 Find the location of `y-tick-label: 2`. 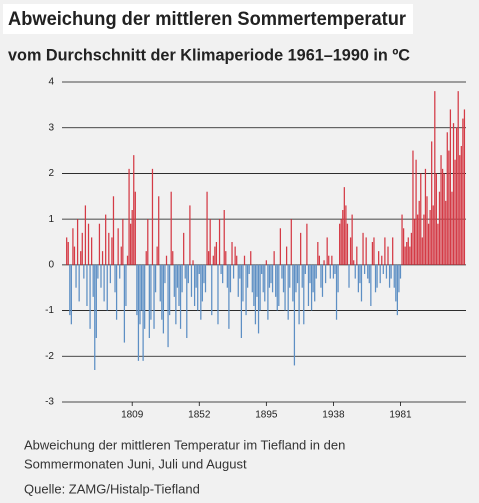

y-tick-label: 2 is located at coordinates (51, 173).